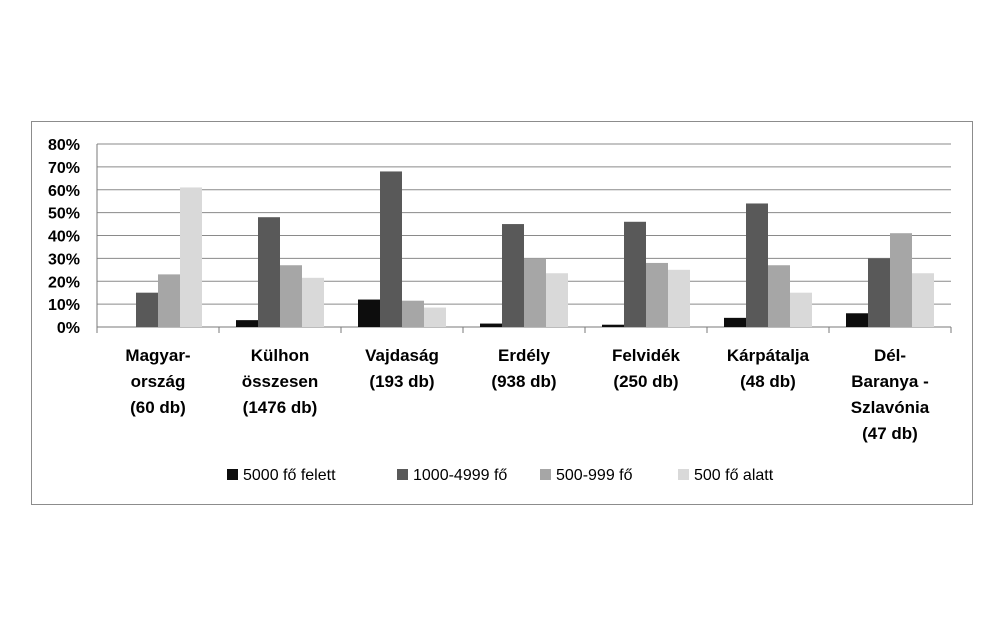  What do you see at coordinates (64, 305) in the screenshot?
I see `y-tick-label: 10%` at bounding box center [64, 305].